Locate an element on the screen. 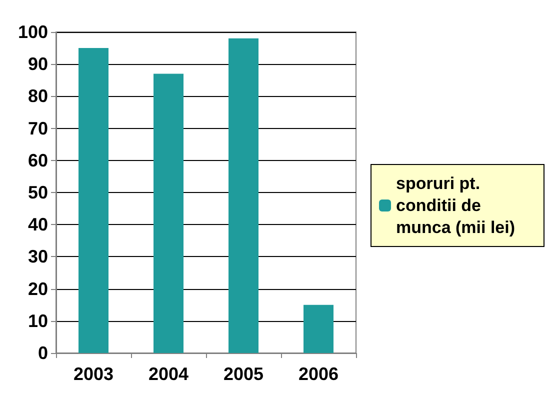 The width and height of the screenshot is (557, 415). y-tick-label: 20 is located at coordinates (38, 288).